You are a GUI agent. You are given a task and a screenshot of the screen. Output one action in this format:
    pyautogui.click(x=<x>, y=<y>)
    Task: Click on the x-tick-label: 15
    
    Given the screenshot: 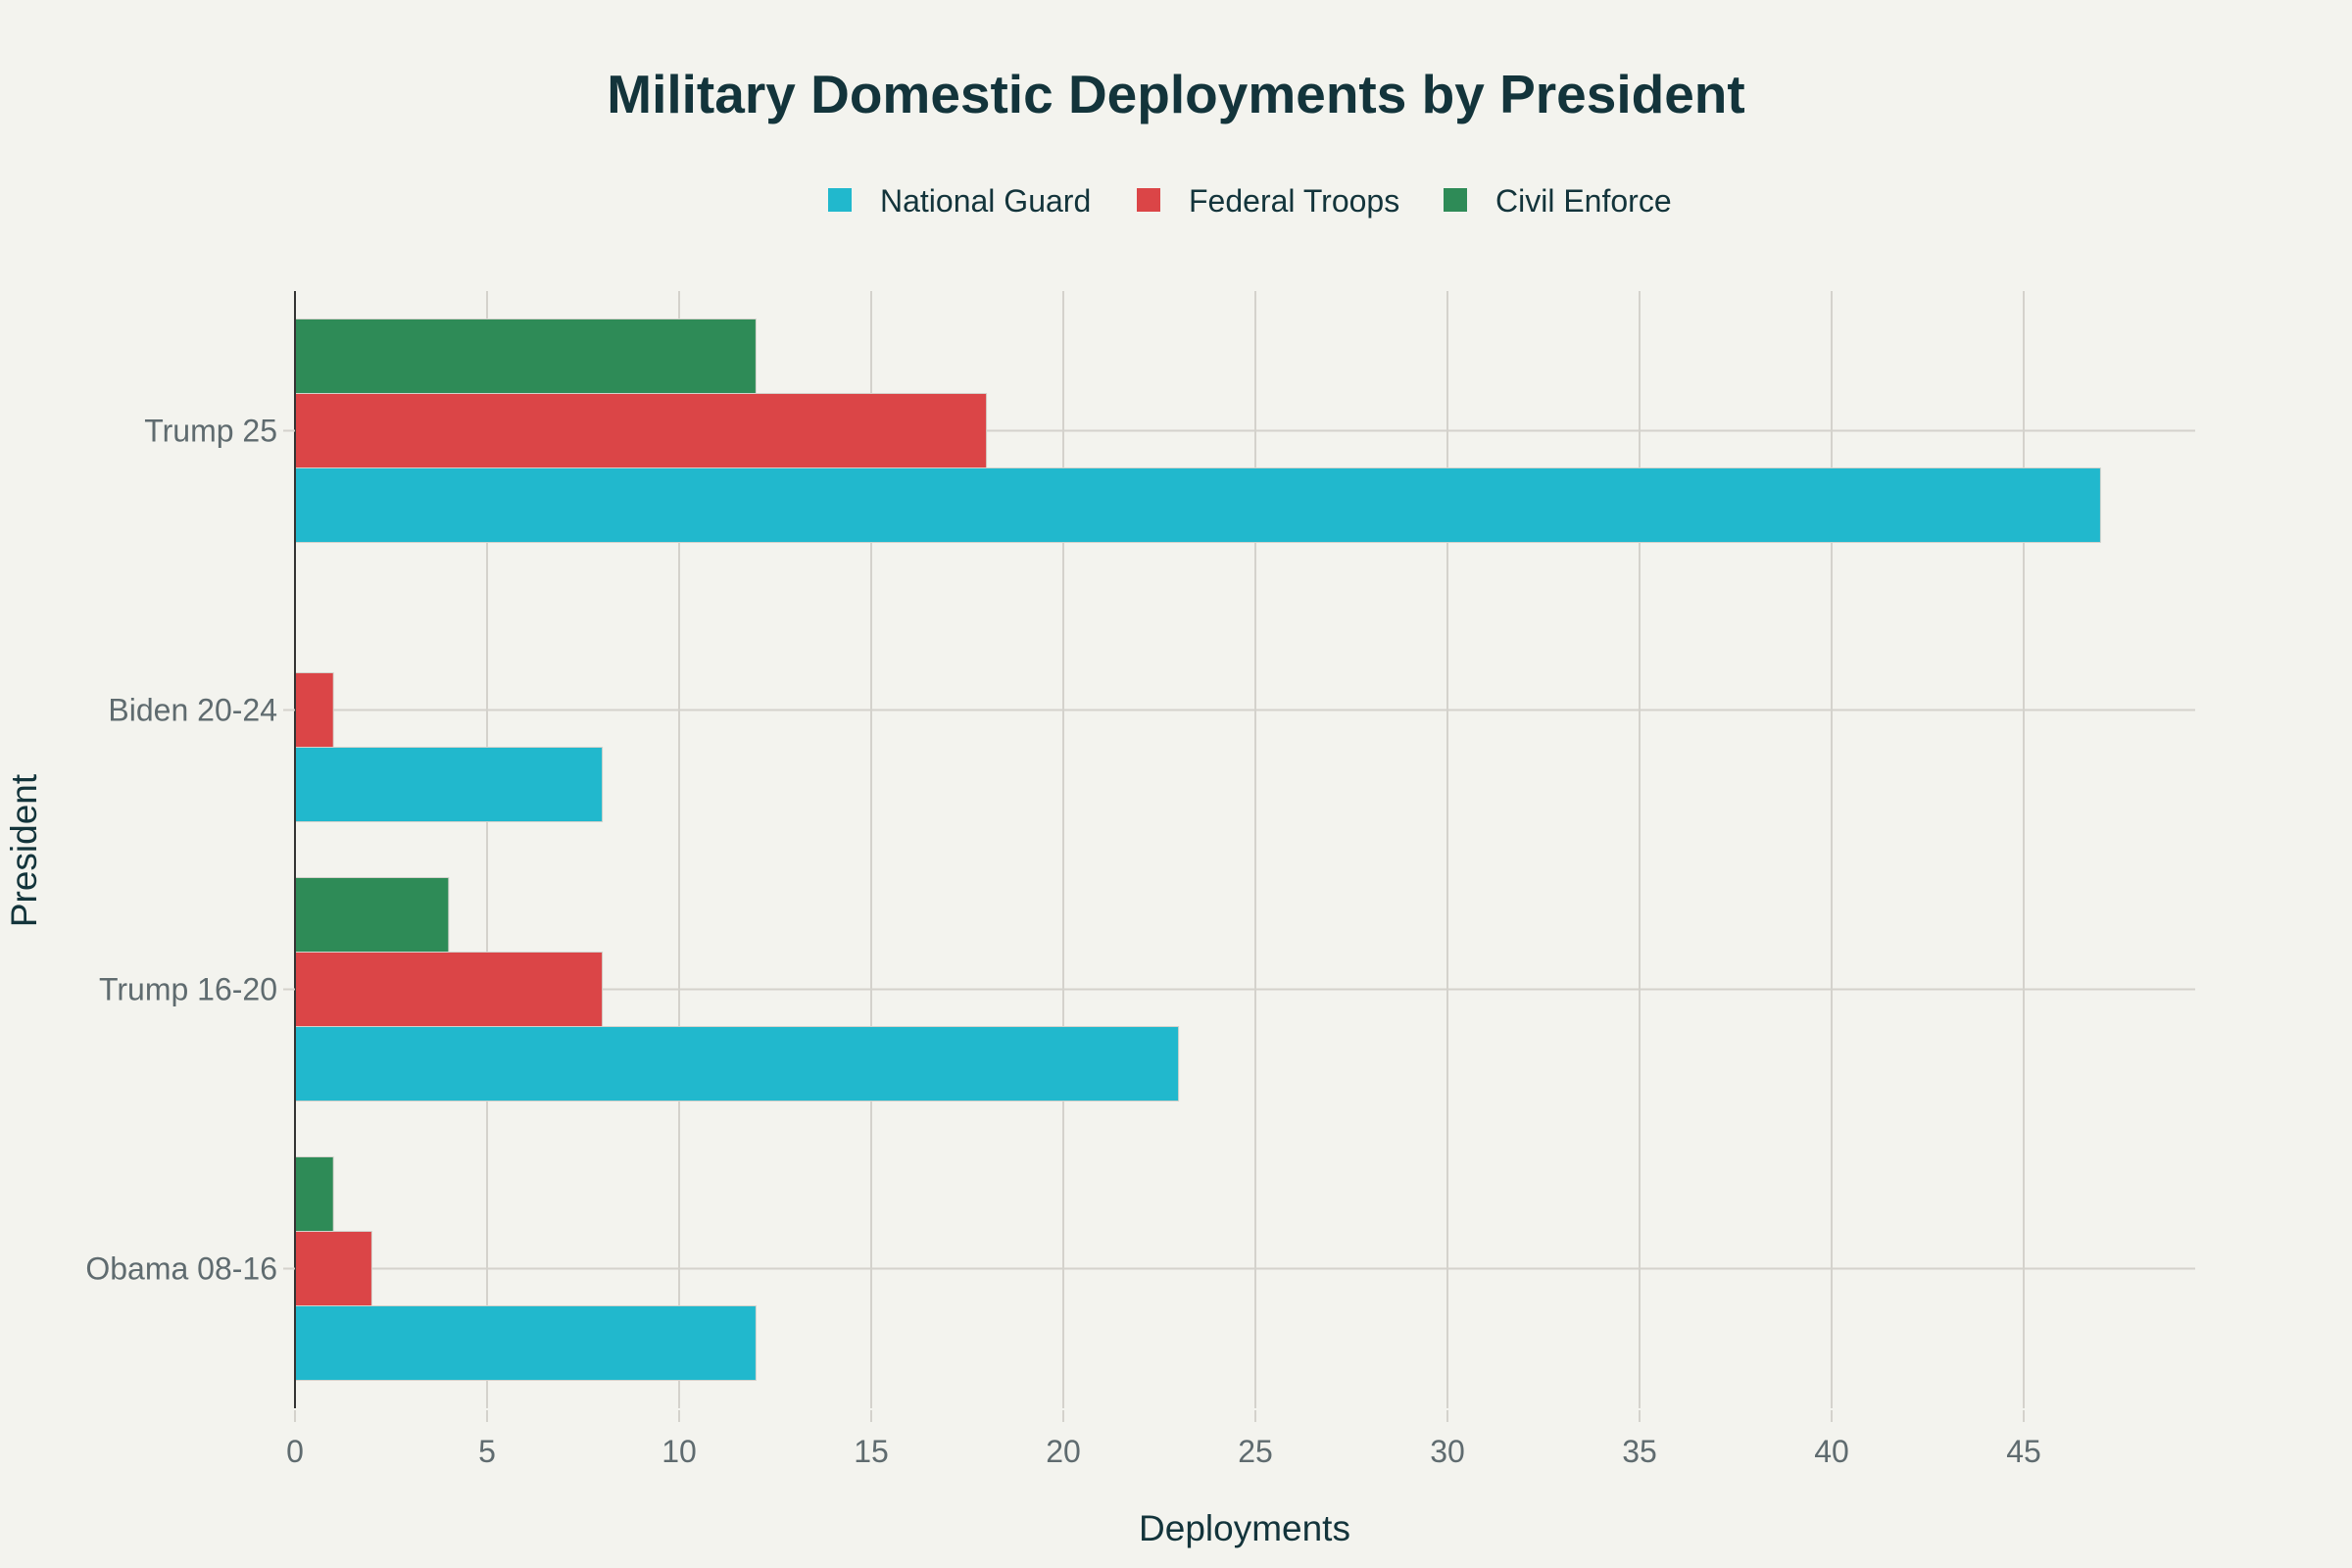 What is the action you would take?
    pyautogui.click(x=871, y=1451)
    